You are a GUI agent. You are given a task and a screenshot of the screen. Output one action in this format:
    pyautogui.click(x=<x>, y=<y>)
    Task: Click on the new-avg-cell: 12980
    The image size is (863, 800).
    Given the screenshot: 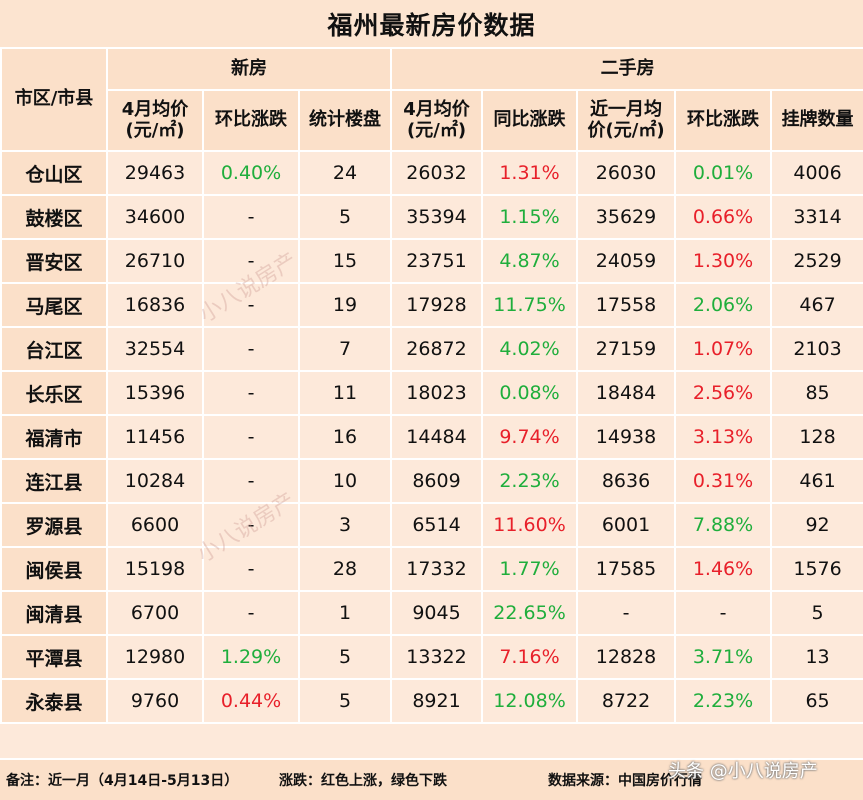 What is the action you would take?
    pyautogui.click(x=155, y=657)
    